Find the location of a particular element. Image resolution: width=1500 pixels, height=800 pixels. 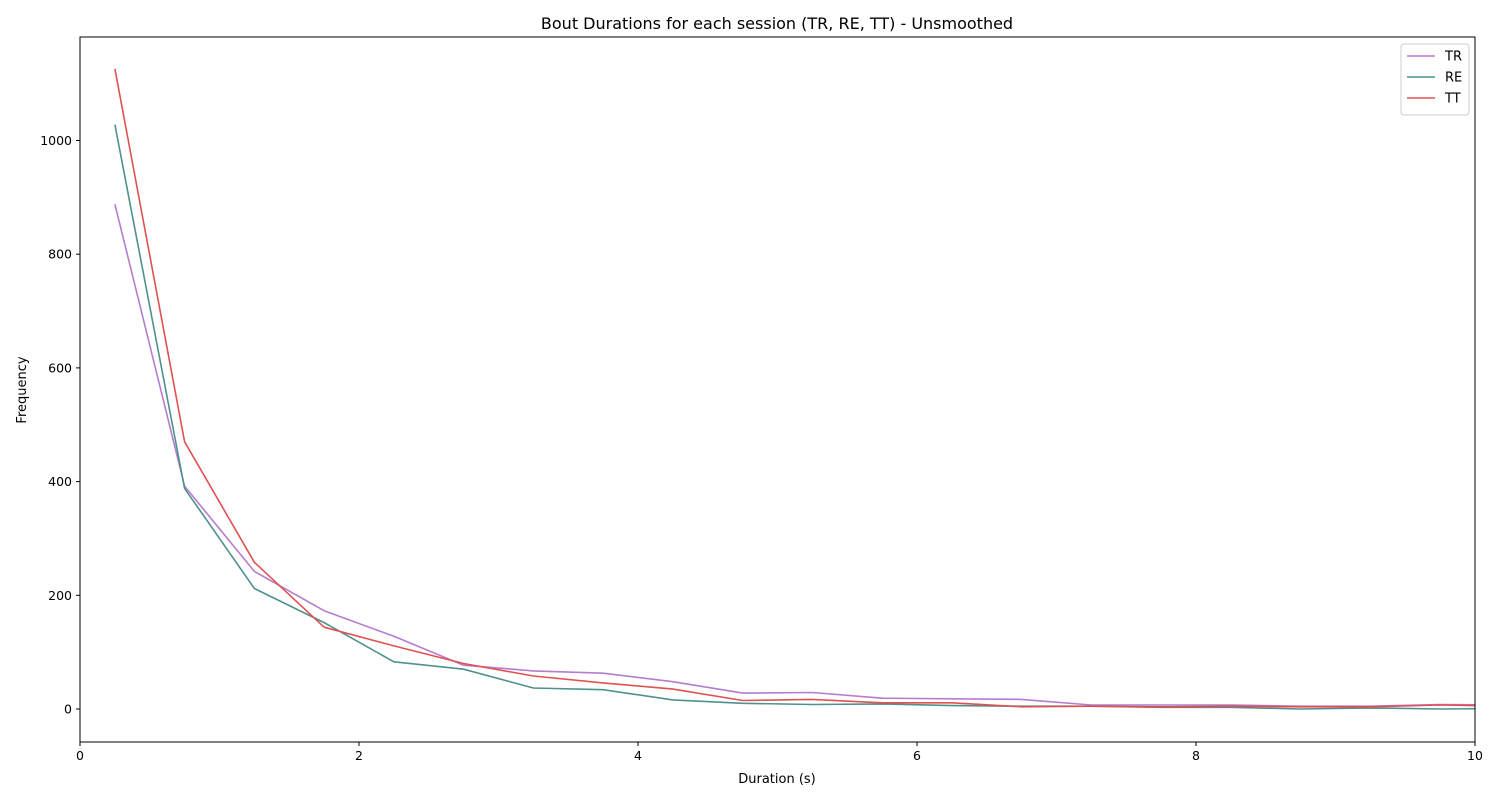

legend-label-tt: TT is located at coordinates (1452, 99).